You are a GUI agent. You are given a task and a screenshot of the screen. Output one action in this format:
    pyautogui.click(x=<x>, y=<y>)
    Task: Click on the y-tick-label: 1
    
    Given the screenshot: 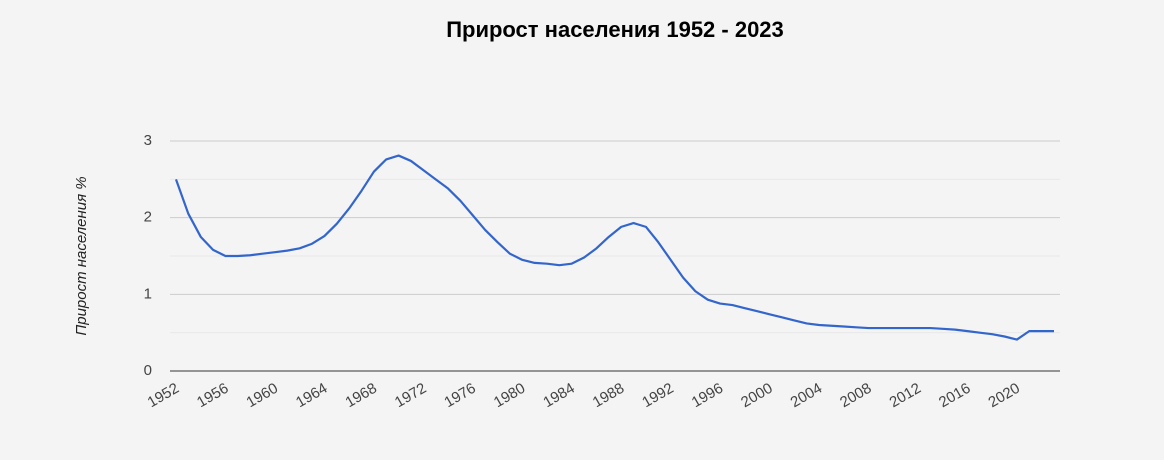 What is the action you would take?
    pyautogui.click(x=148, y=293)
    